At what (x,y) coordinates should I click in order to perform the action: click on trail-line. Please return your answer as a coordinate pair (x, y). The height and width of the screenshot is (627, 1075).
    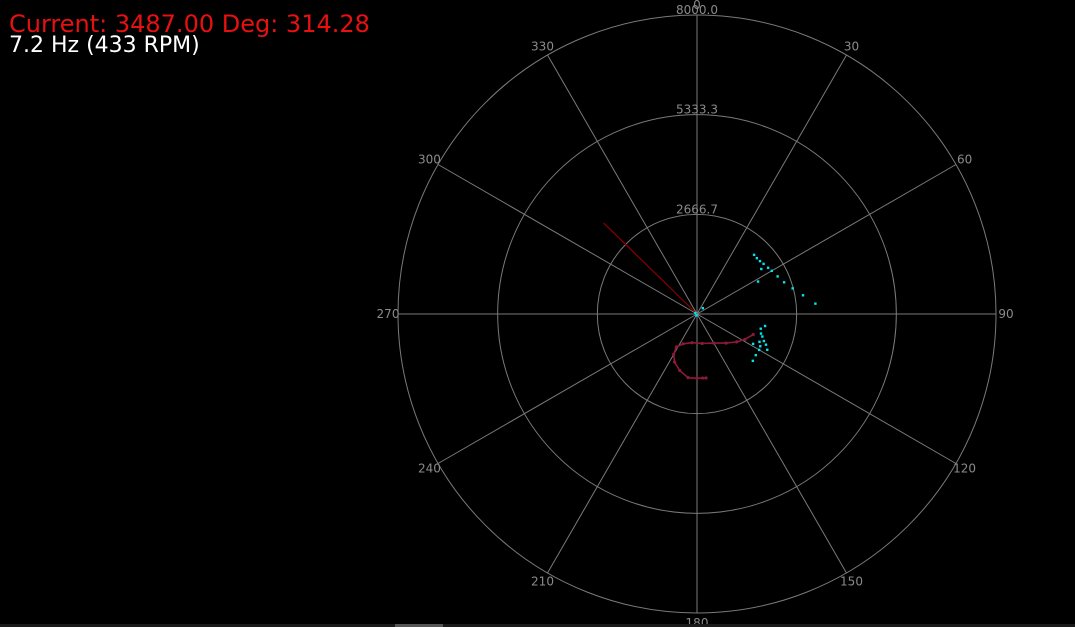
    Looking at the image, I should click on (713, 356).